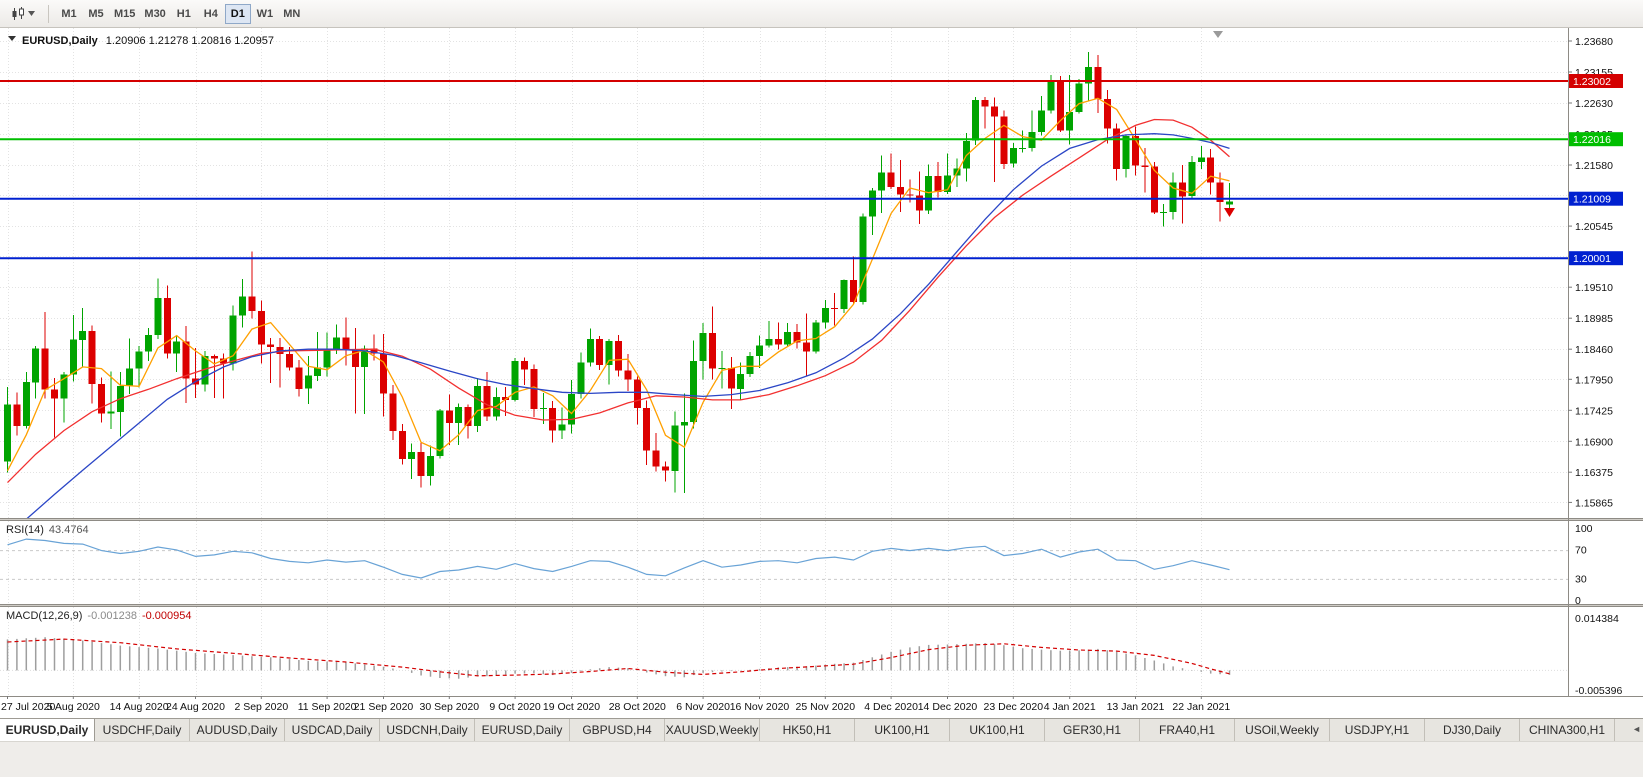 The width and height of the screenshot is (1643, 777). I want to click on sell-arrow-icon, so click(1229, 212).